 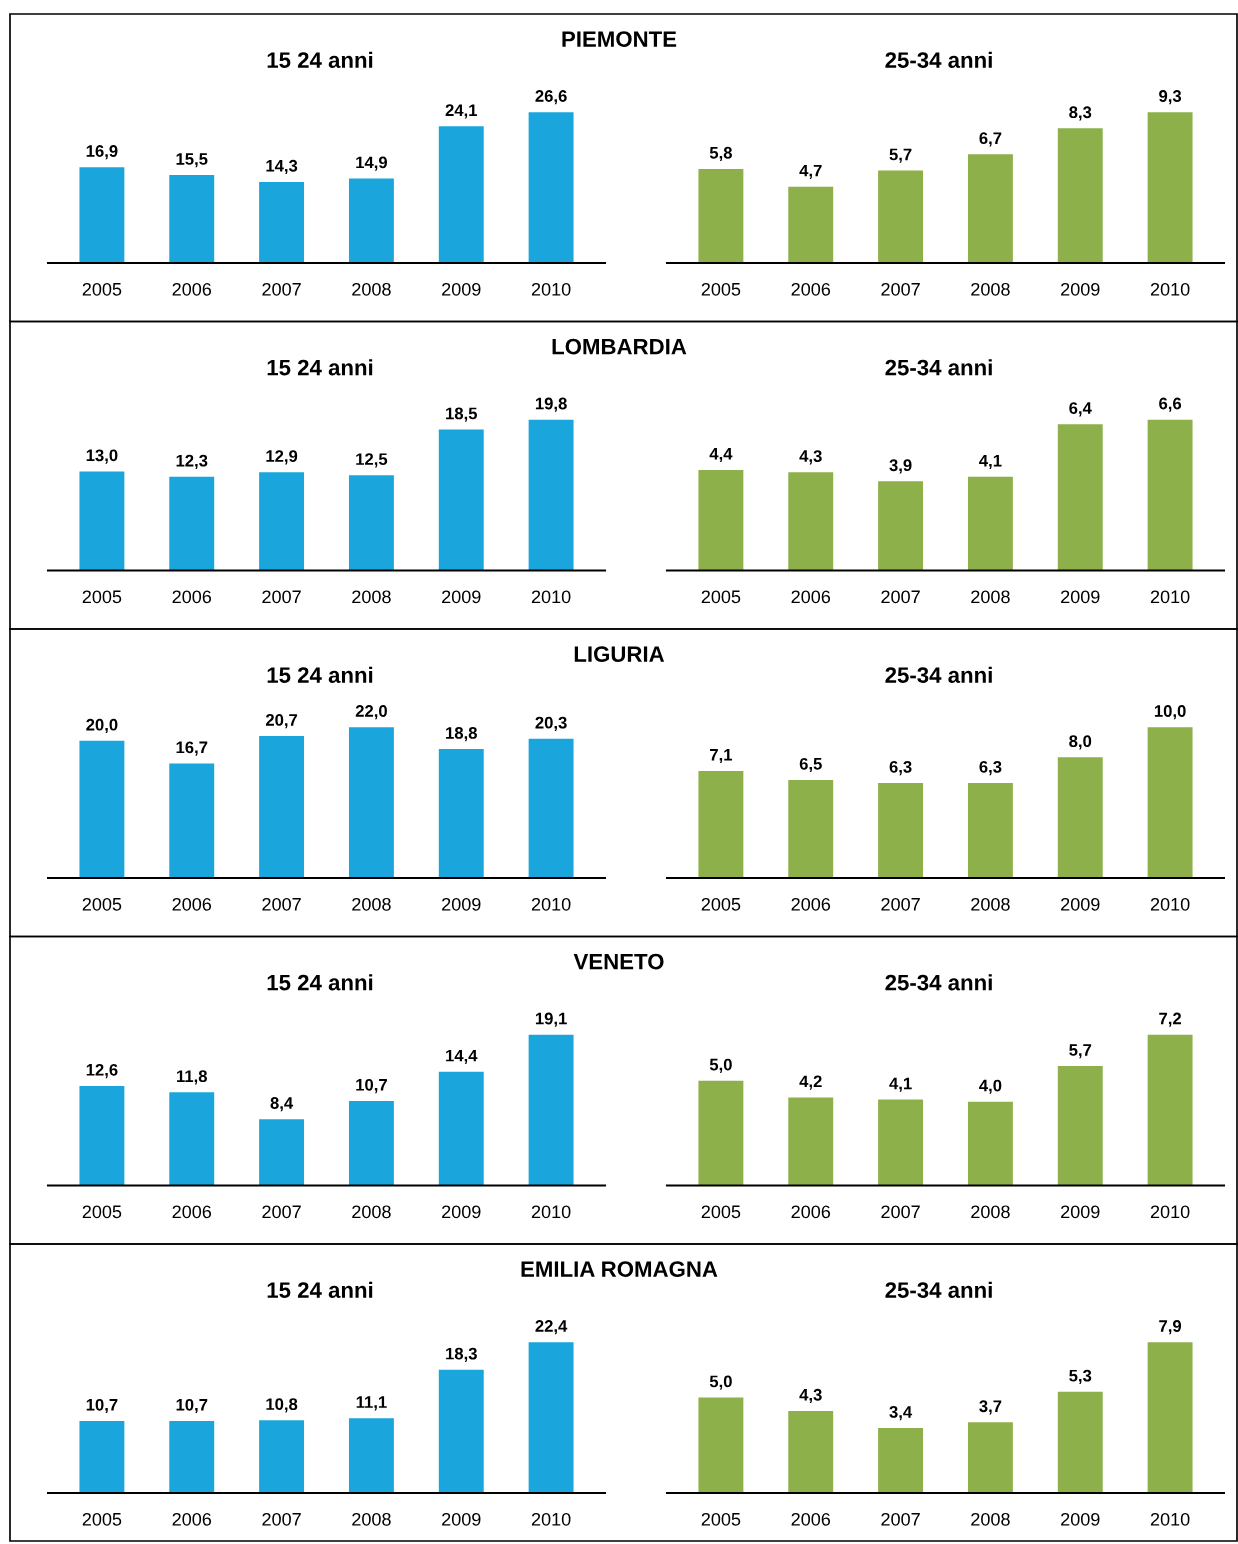 What do you see at coordinates (372, 163) in the screenshot?
I see `data-label: 14,9` at bounding box center [372, 163].